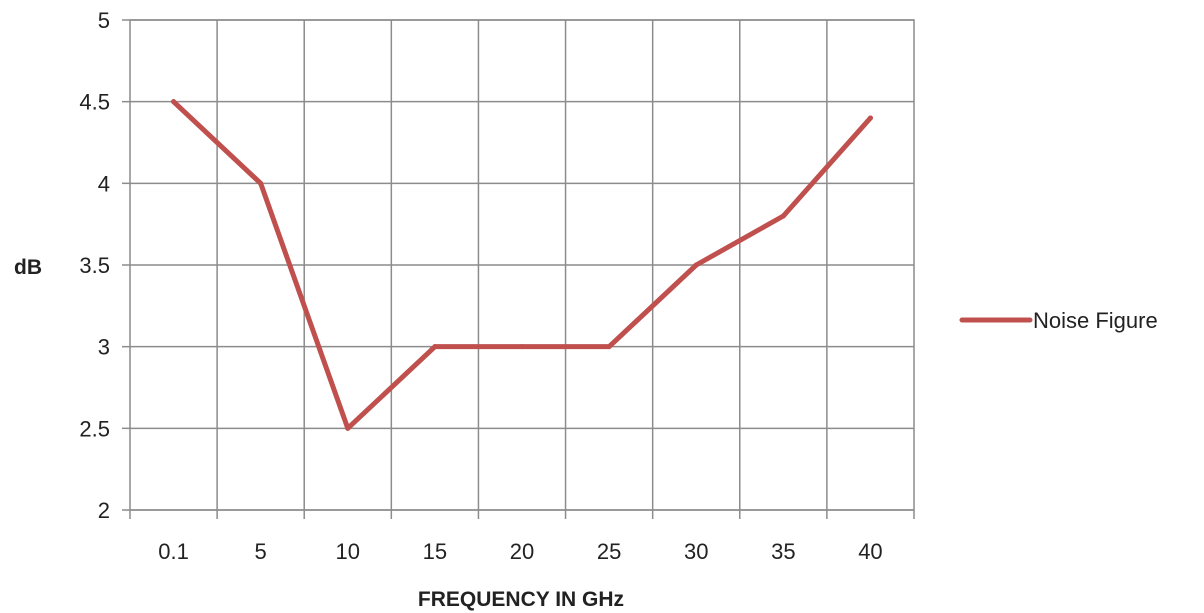  I want to click on y-tick-label: 2.5, so click(94, 428).